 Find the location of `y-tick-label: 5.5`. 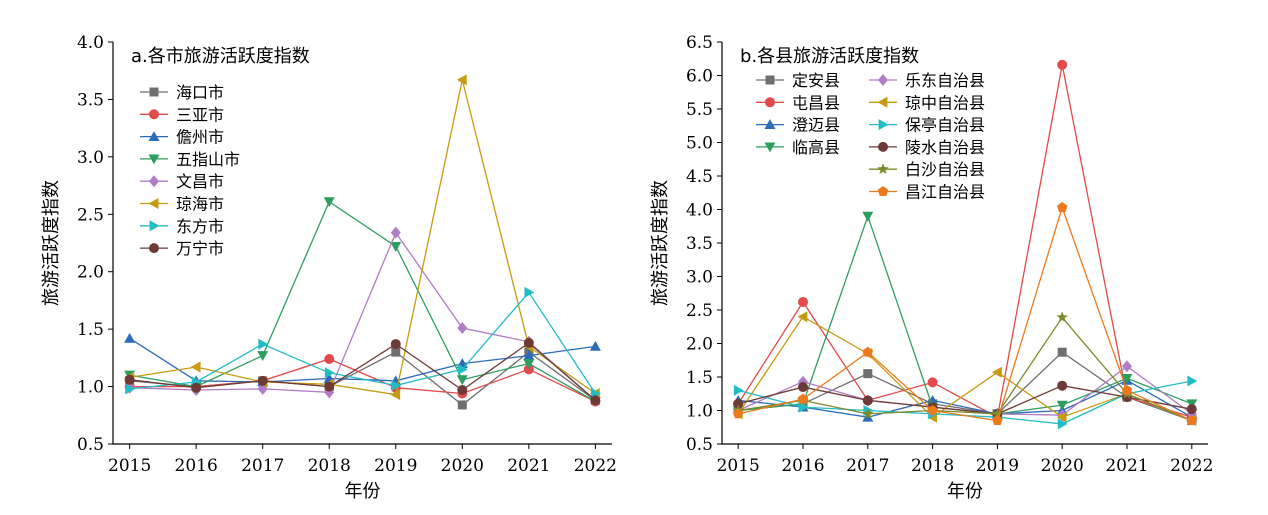

y-tick-label: 5.5 is located at coordinates (699, 110).